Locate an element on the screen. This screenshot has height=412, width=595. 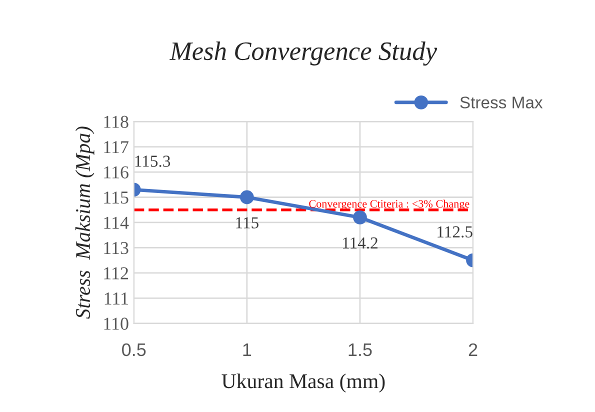
data-label: 114.2 is located at coordinates (360, 243).